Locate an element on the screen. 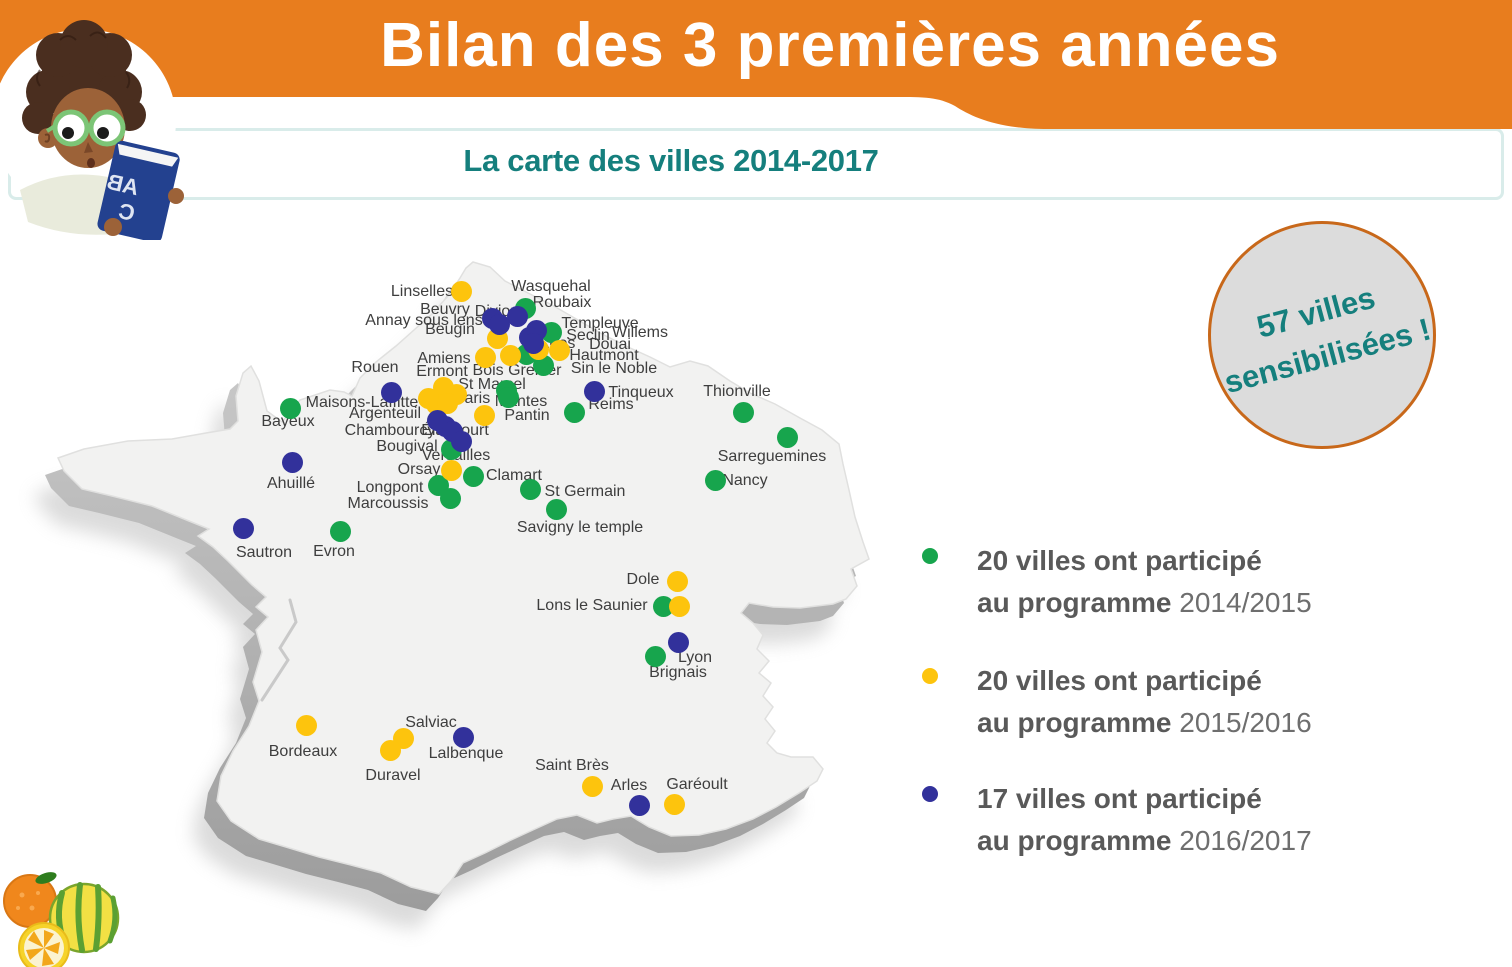 The image size is (1512, 967). city-label: Willems is located at coordinates (640, 332).